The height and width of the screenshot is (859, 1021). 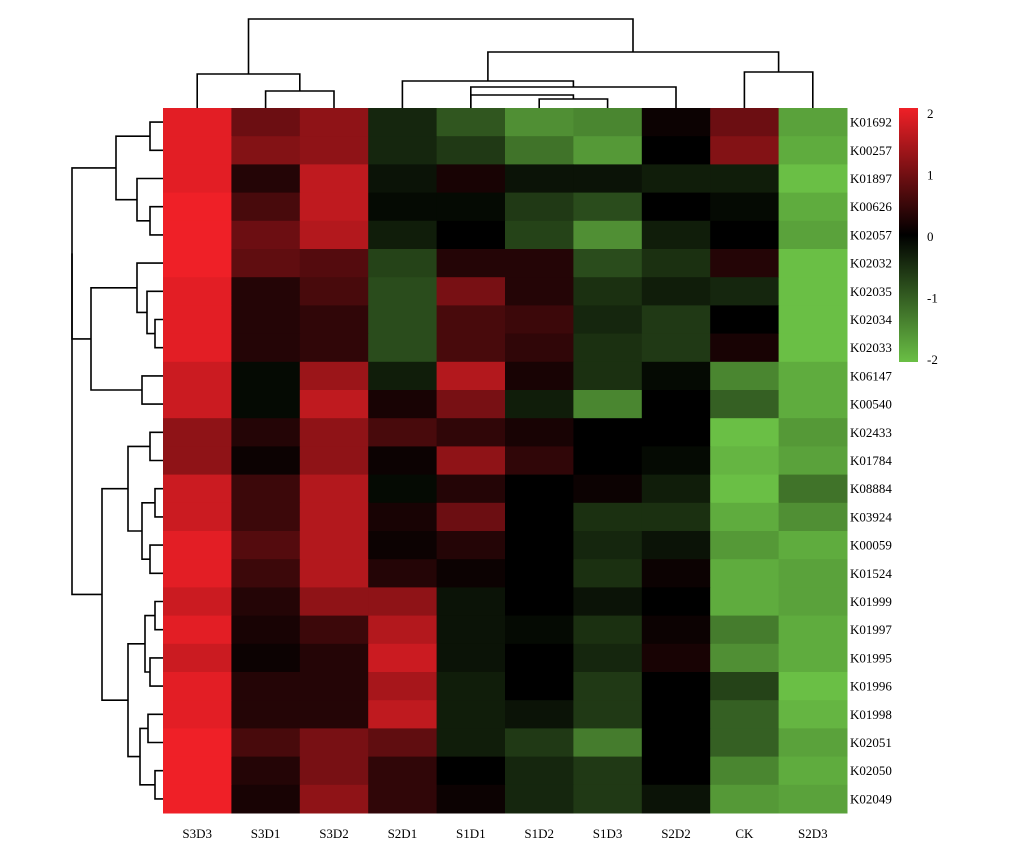 I want to click on column-label: S3D3, so click(x=197, y=833).